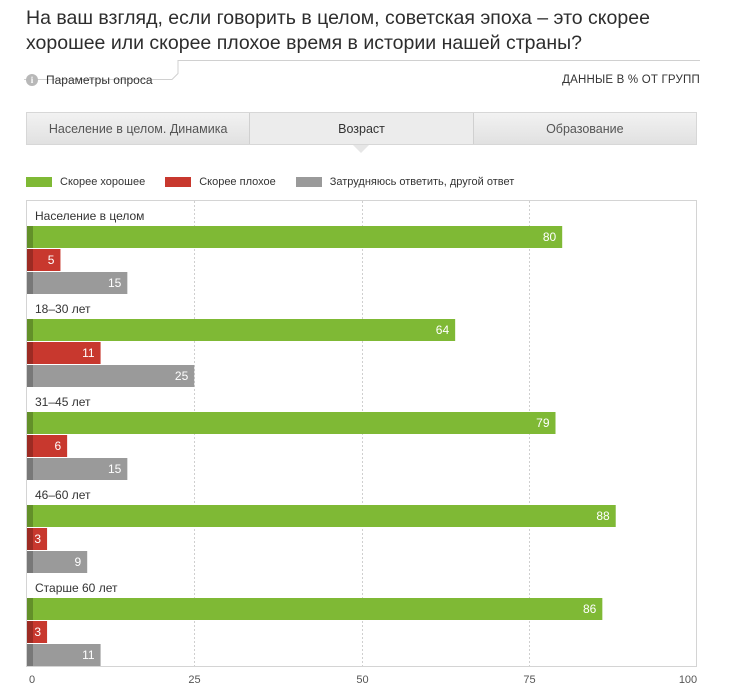 The image size is (732, 699). What do you see at coordinates (103, 182) in the screenshot?
I see `legend-label-good: Скорее хорошее` at bounding box center [103, 182].